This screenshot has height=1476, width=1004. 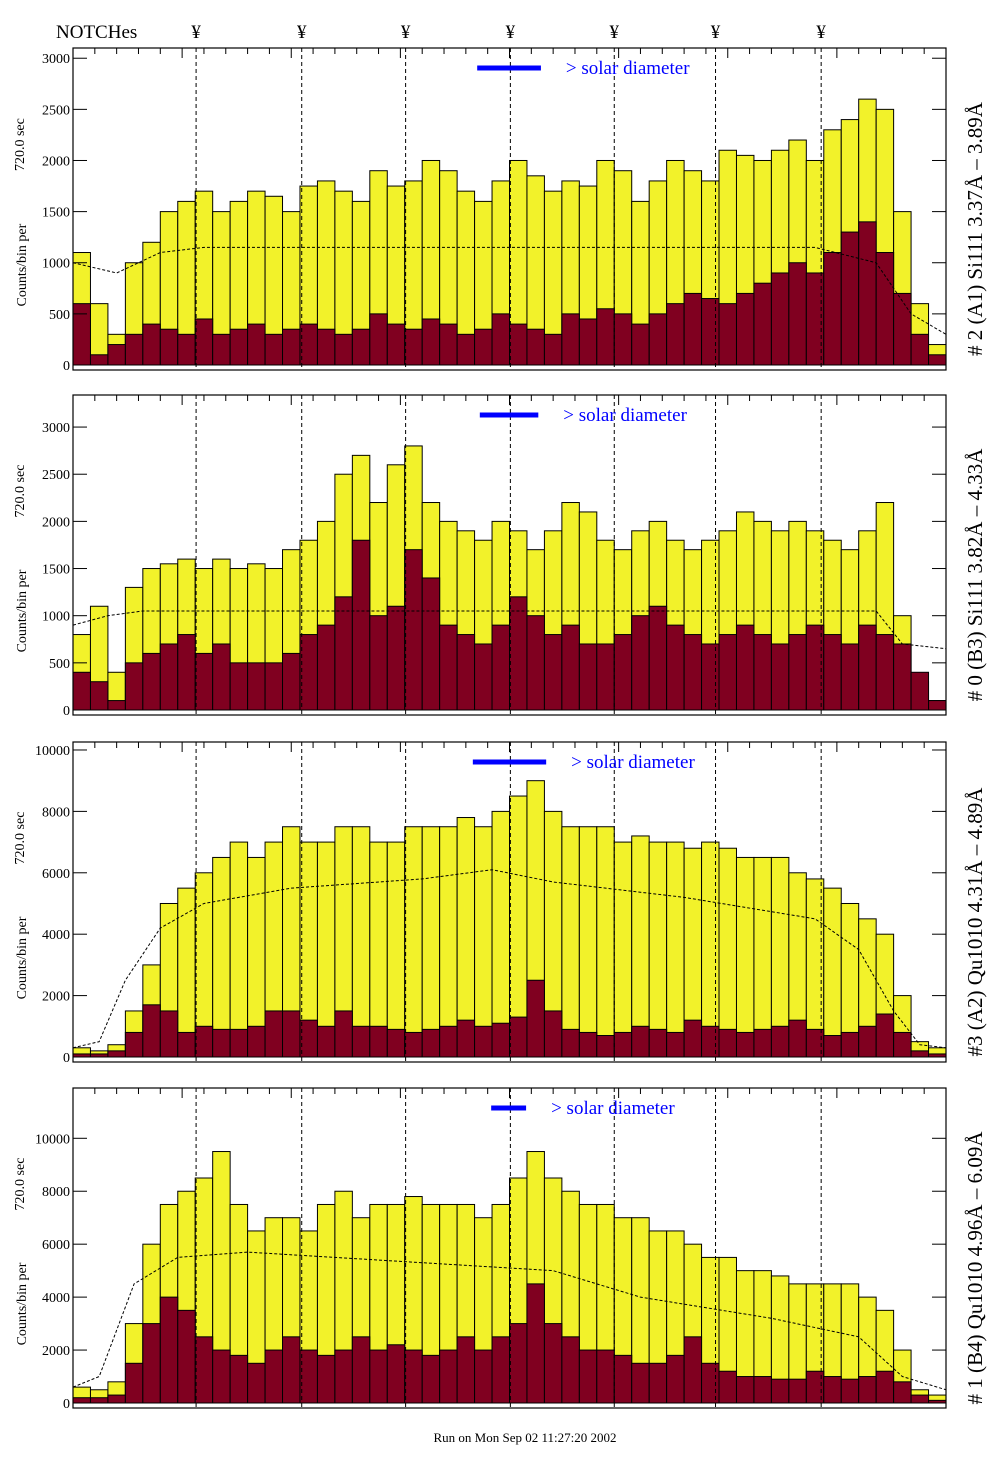 What do you see at coordinates (56, 59) in the screenshot?
I see `y-tick-label: 3000` at bounding box center [56, 59].